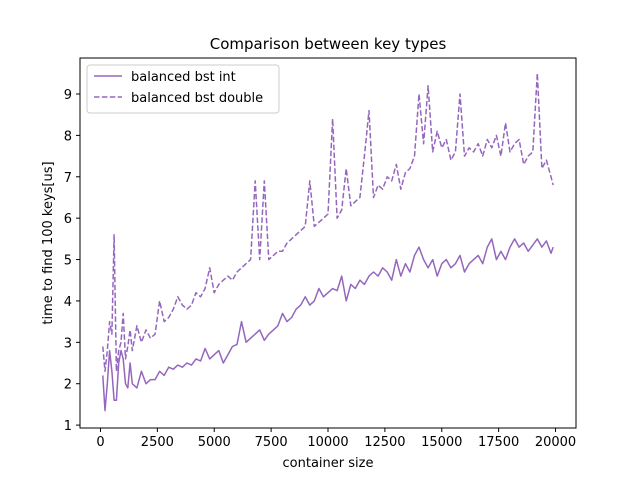 This screenshot has width=640, height=480. I want to click on y-tick-label: 5, so click(68, 261).